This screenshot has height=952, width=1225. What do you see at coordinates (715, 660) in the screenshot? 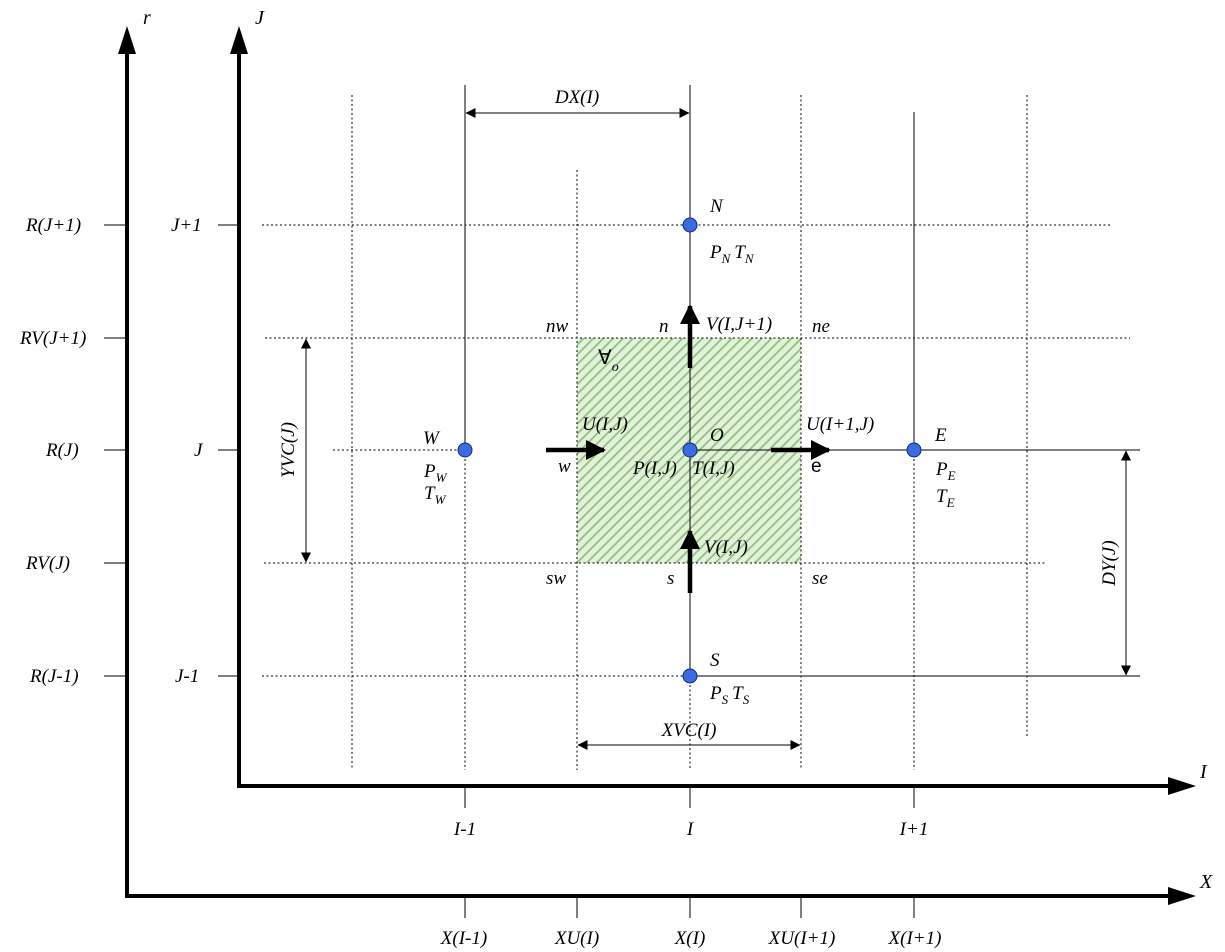
I see `node-south-name: S` at bounding box center [715, 660].